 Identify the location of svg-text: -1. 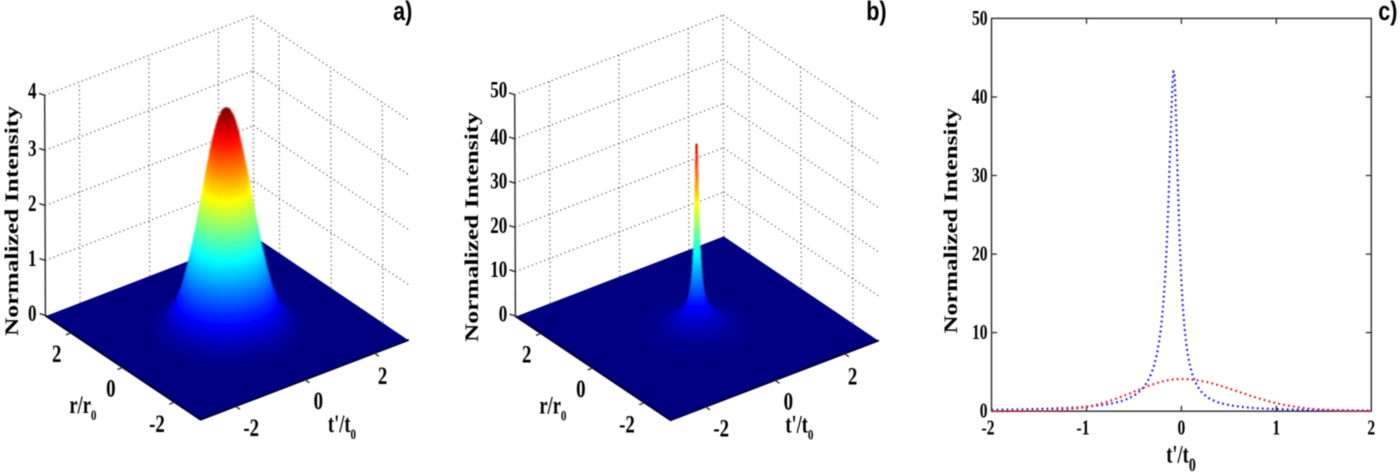
(1083, 427).